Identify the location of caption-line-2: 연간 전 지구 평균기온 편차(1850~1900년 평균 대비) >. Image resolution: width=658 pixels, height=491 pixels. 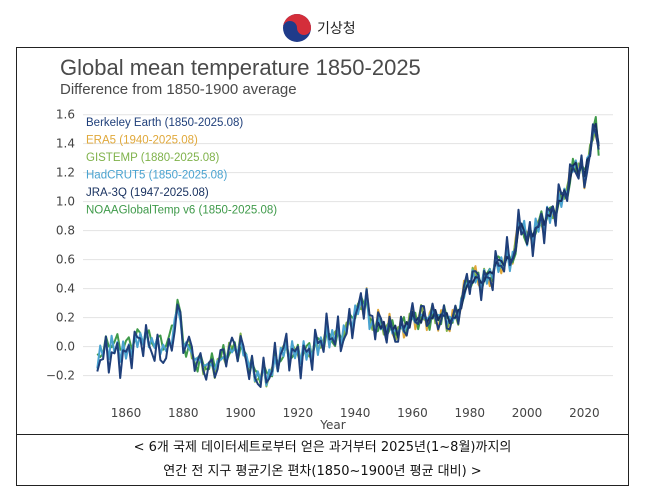
(322, 471).